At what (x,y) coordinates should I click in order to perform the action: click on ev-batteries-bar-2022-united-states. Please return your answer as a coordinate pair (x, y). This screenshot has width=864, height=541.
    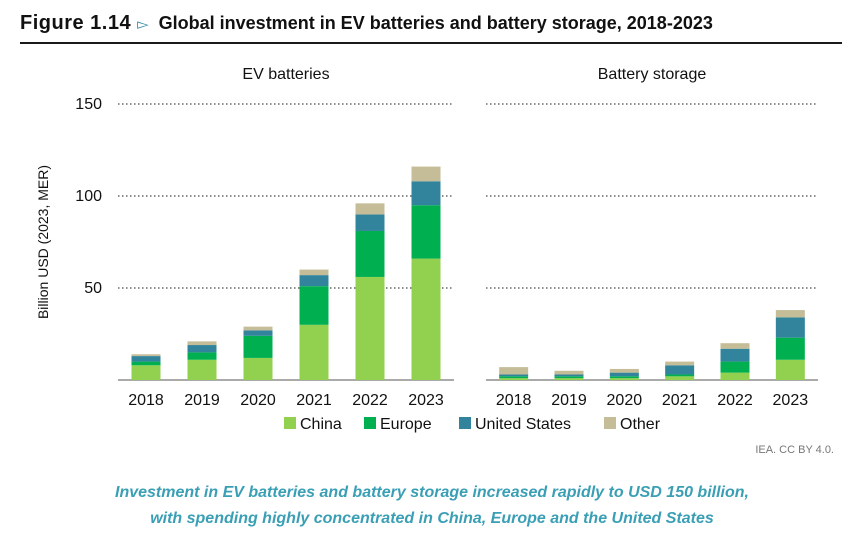
    Looking at the image, I should click on (370, 222).